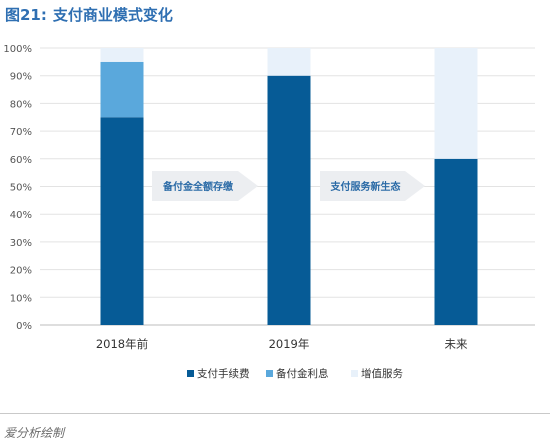 Image resolution: width=550 pixels, height=443 pixels. Describe the element at coordinates (21, 215) in the screenshot. I see `y-tick-label: 40%` at that location.